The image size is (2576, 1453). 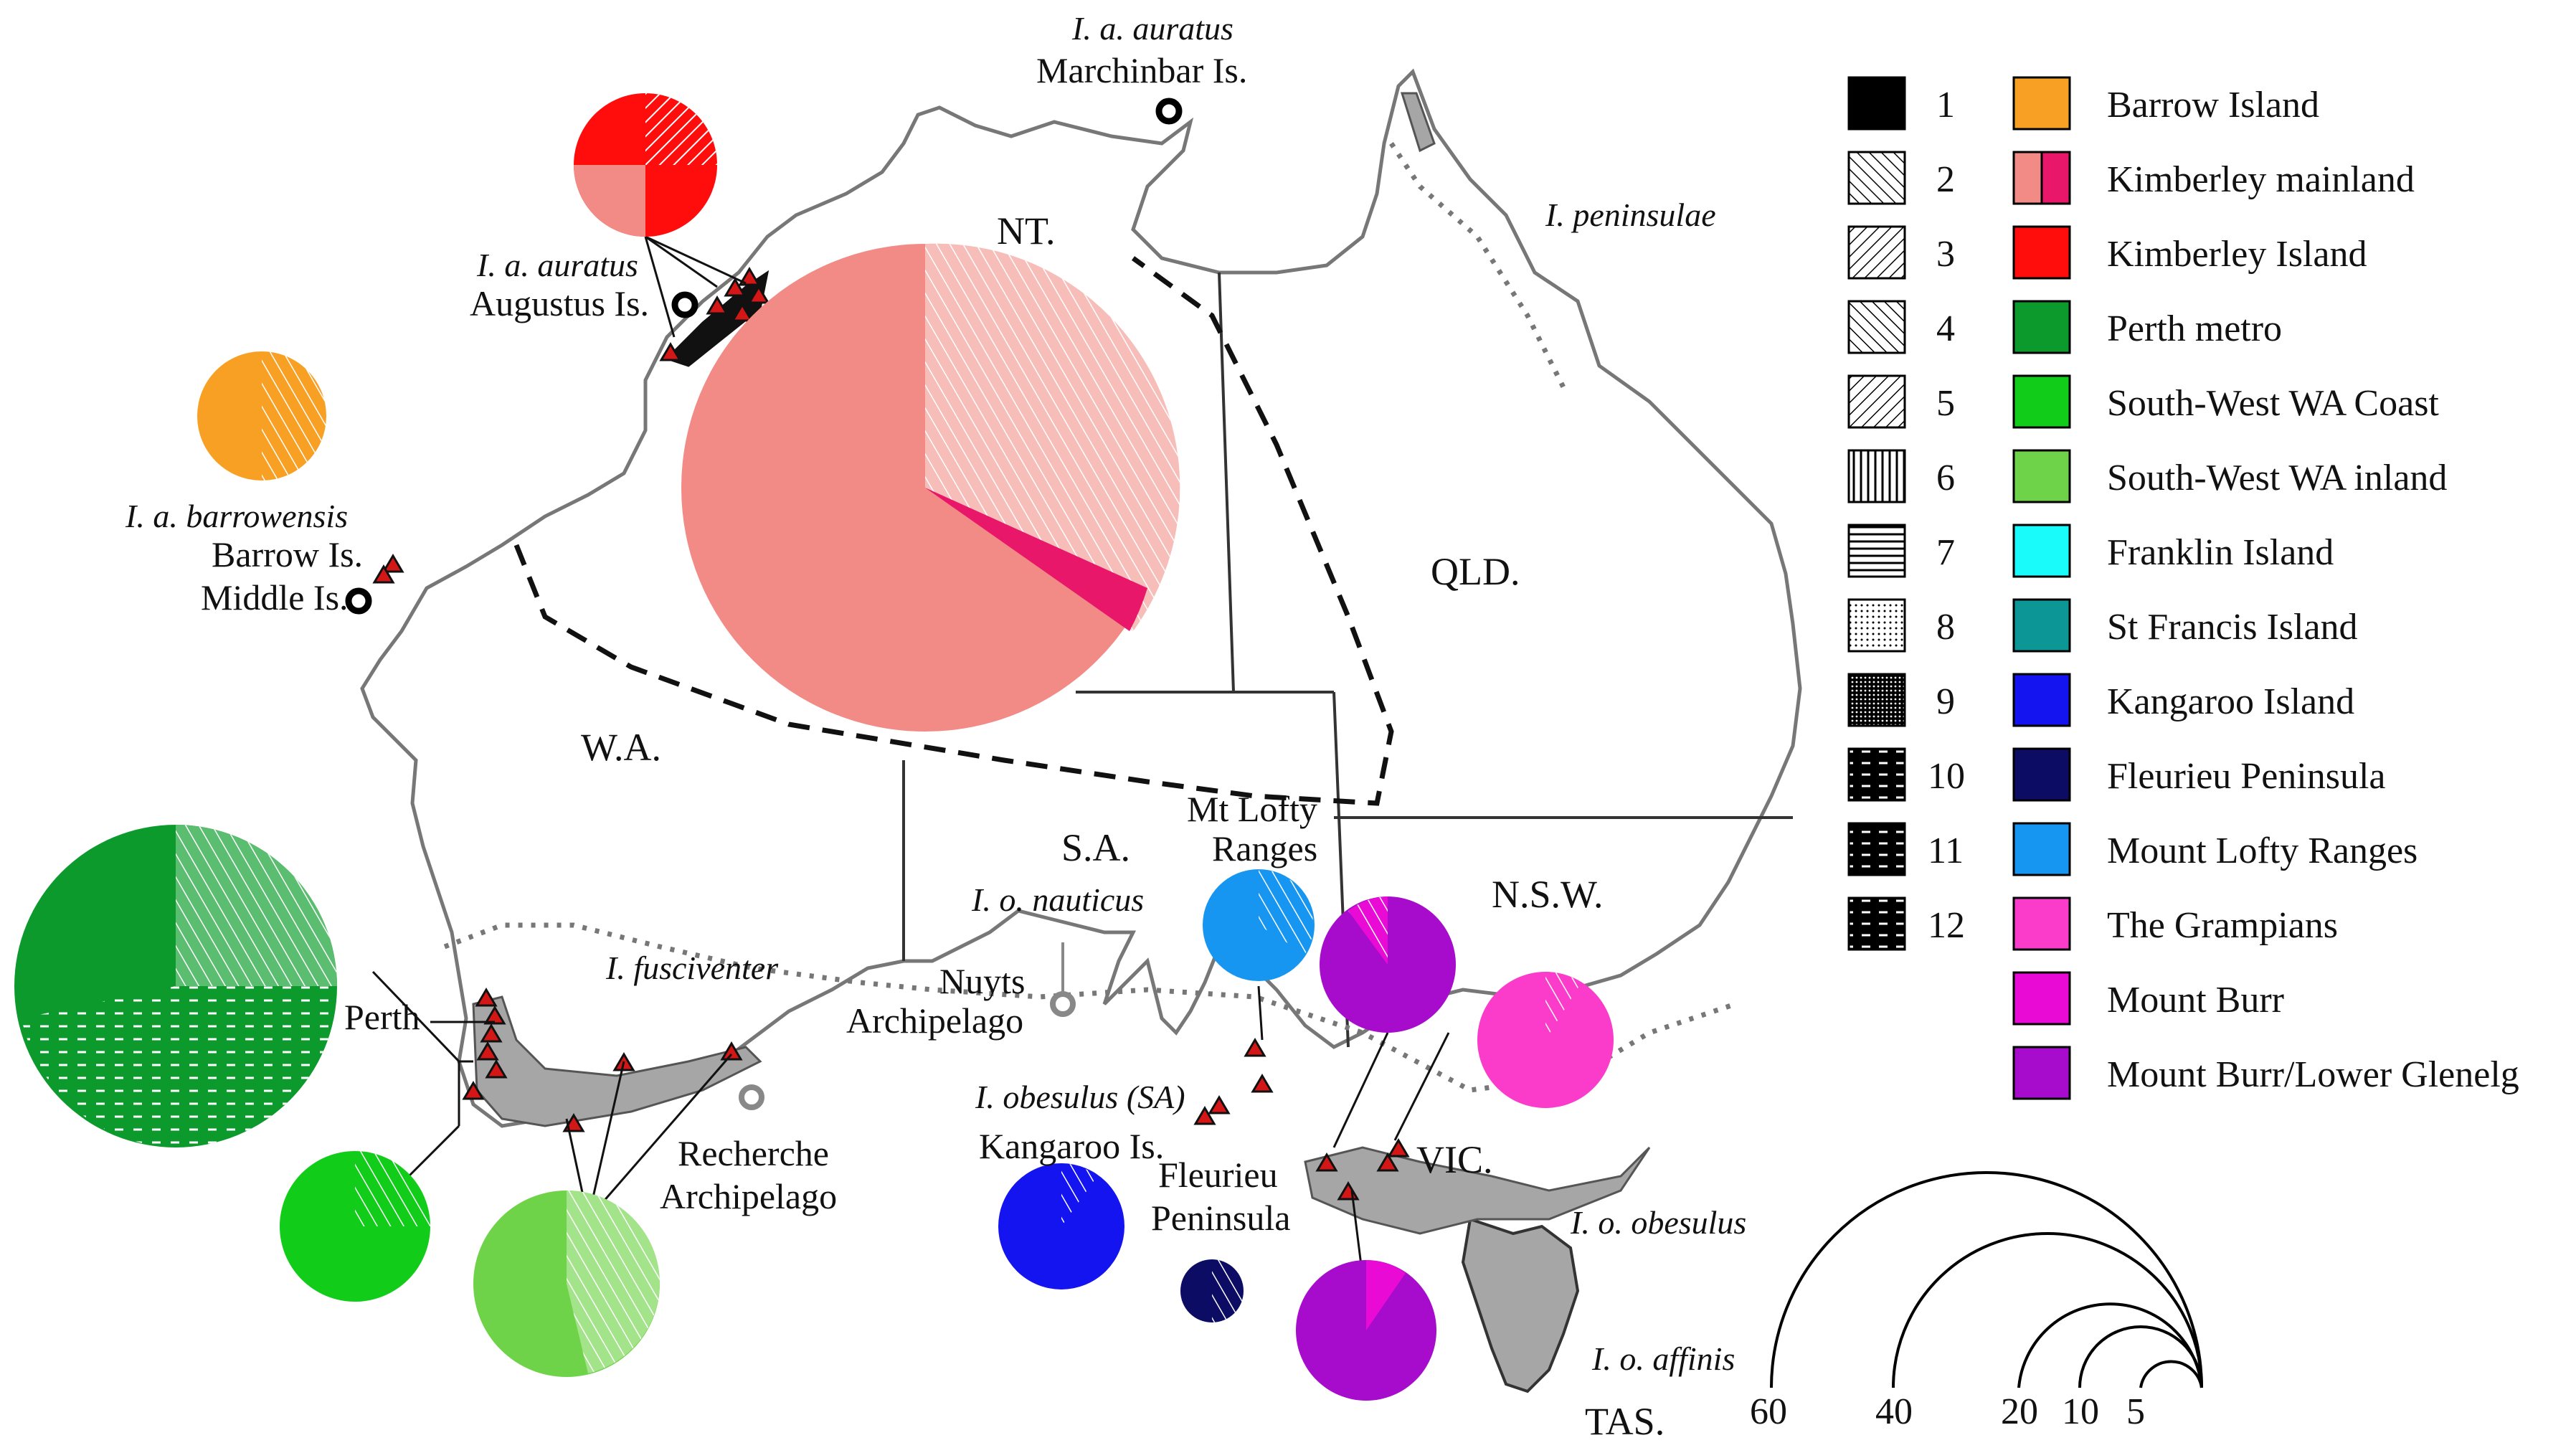 What do you see at coordinates (1475, 571) in the screenshot?
I see `state-label-qld: QLD.` at bounding box center [1475, 571].